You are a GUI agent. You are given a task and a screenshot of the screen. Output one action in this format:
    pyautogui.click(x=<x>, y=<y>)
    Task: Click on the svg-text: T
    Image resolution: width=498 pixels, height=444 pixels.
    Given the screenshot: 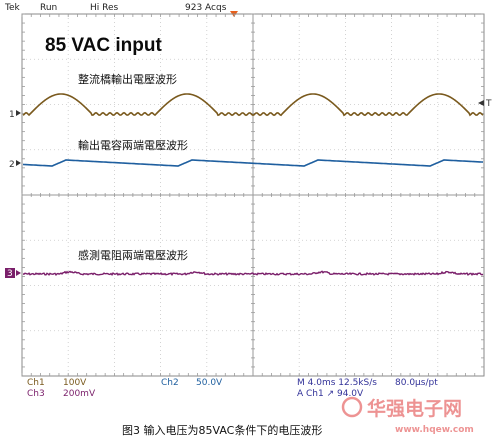 What is the action you would take?
    pyautogui.click(x=488, y=104)
    